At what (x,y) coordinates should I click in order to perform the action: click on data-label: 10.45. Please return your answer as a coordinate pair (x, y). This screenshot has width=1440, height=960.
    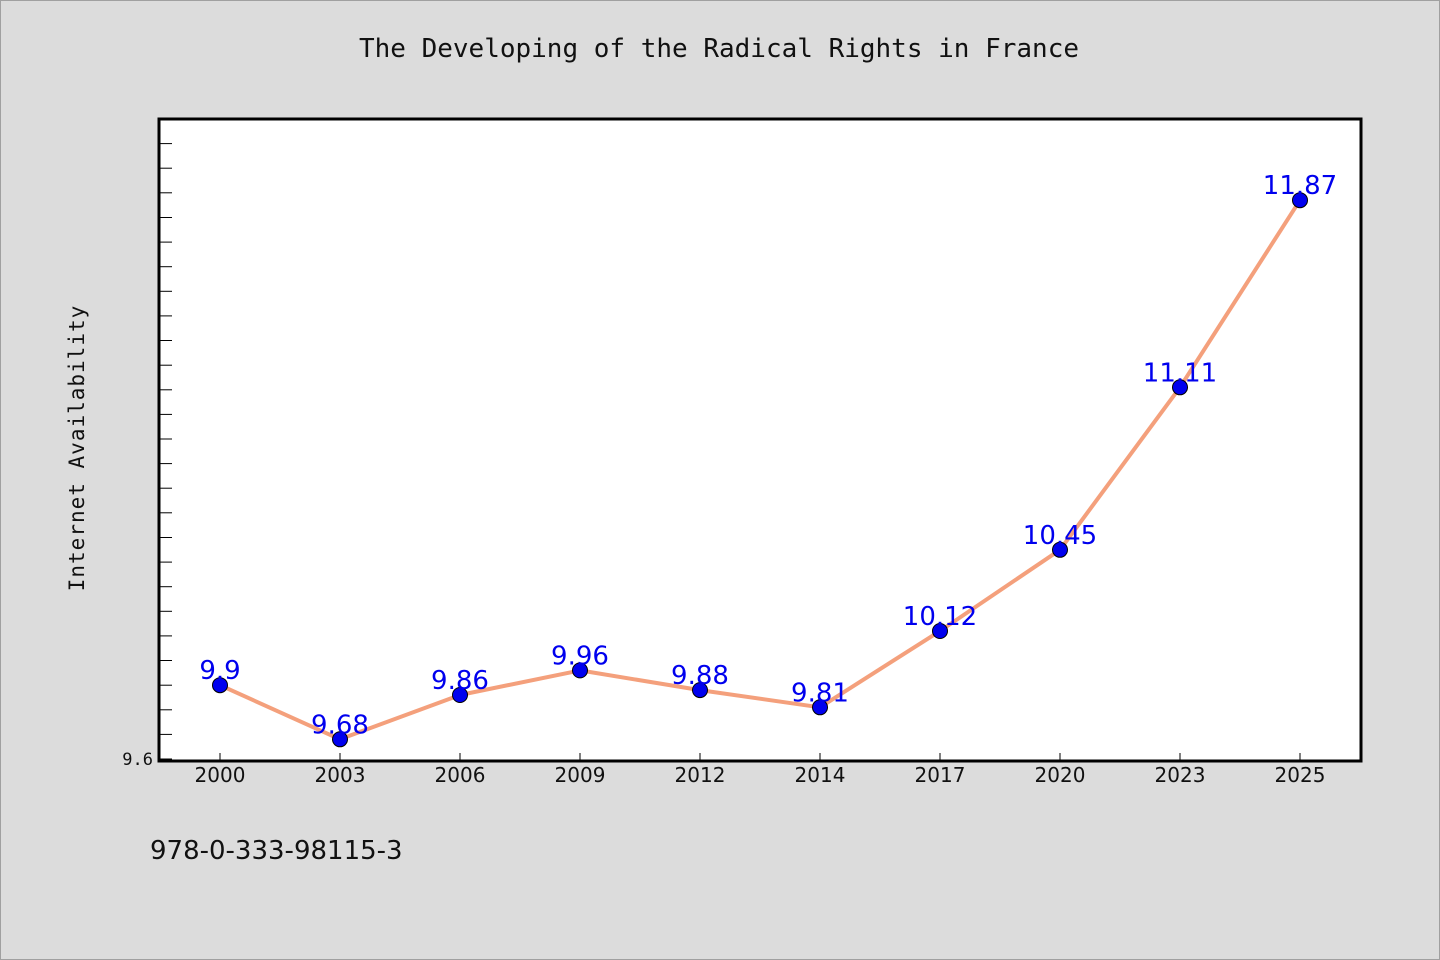
    Looking at the image, I should click on (1060, 536).